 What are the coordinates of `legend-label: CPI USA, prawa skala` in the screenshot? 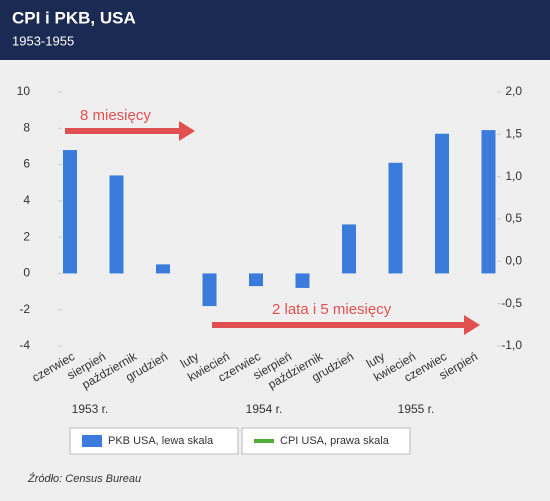 It's located at (335, 441).